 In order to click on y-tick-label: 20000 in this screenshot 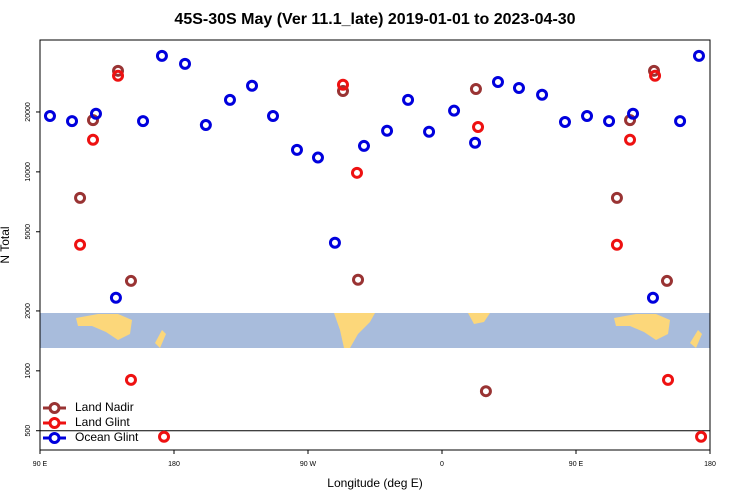, I will do `click(28, 112)`.